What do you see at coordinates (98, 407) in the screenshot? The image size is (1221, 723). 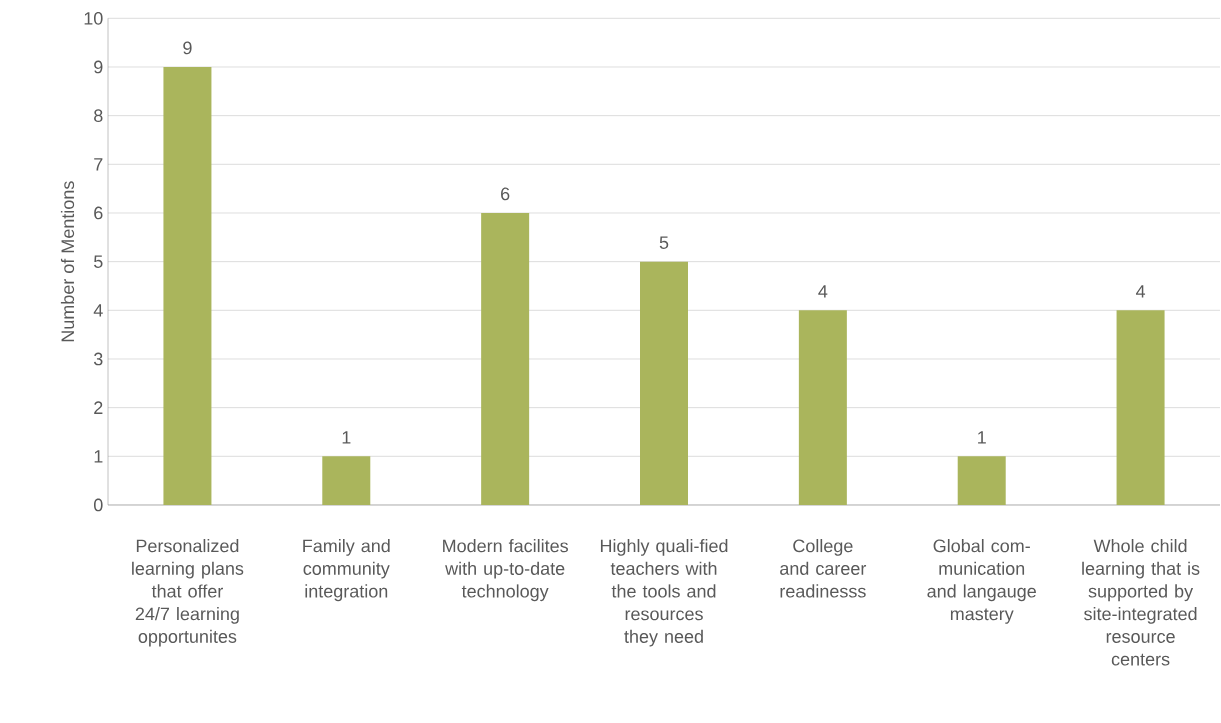 I see `y-tick-label: 2` at bounding box center [98, 407].